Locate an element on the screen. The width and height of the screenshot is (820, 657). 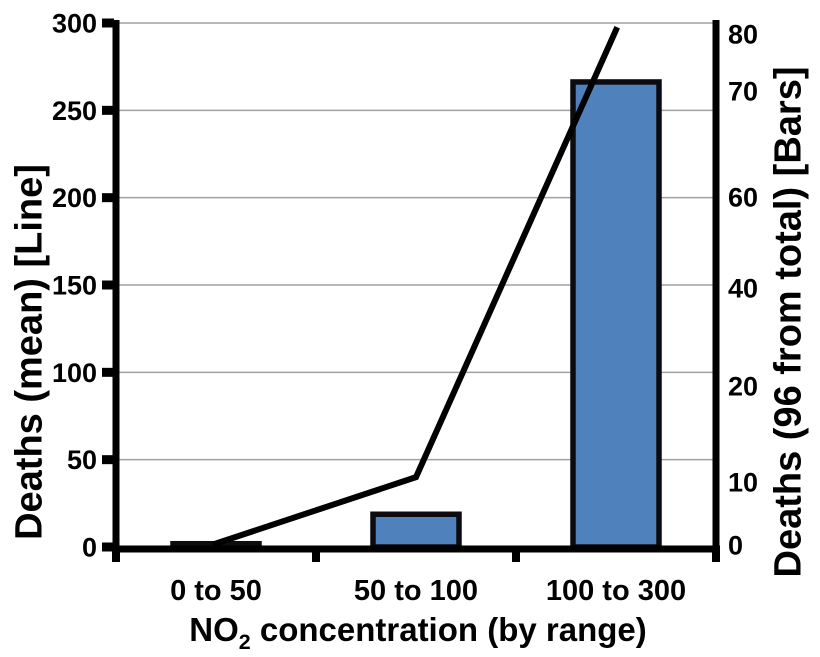
x-axis-line is located at coordinates (416, 549).